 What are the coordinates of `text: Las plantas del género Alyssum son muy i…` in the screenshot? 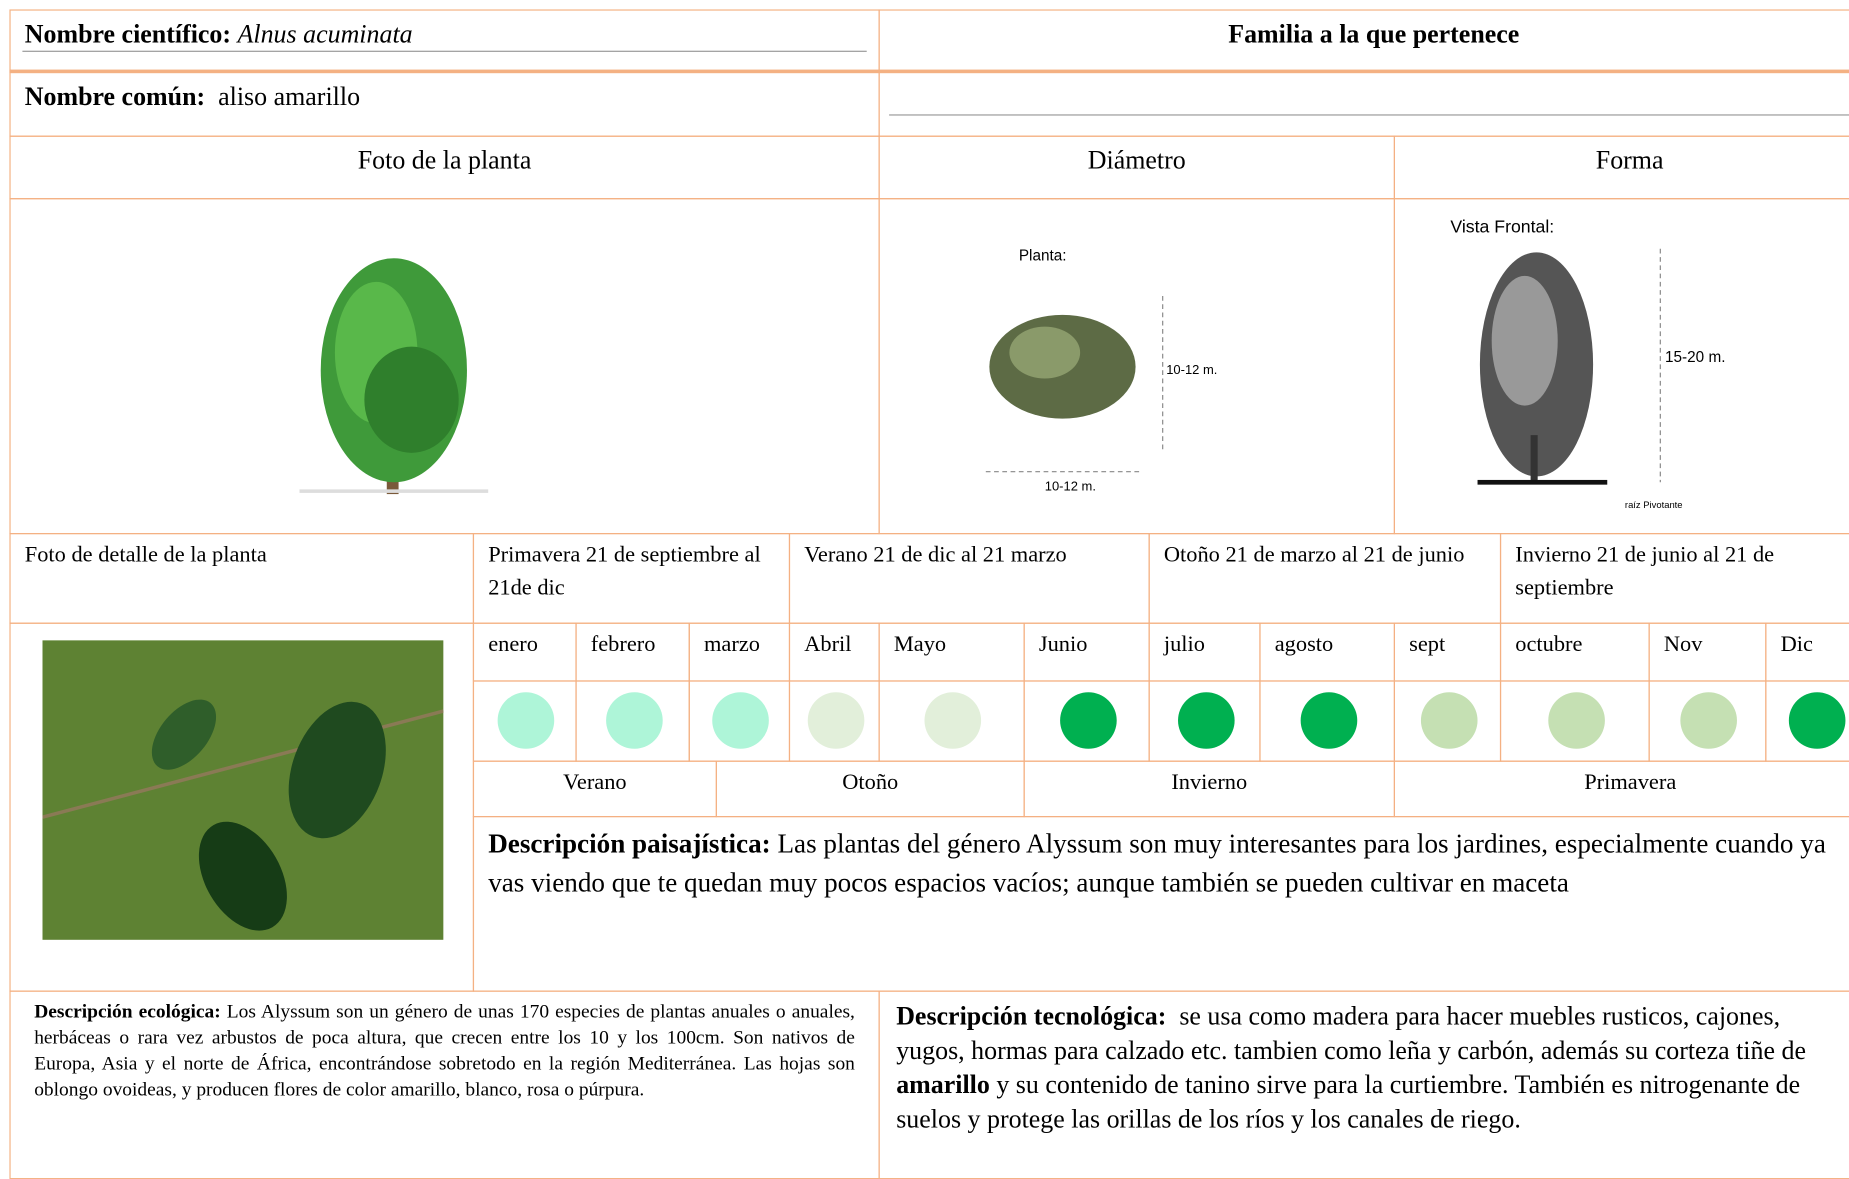 It's located at (1157, 863).